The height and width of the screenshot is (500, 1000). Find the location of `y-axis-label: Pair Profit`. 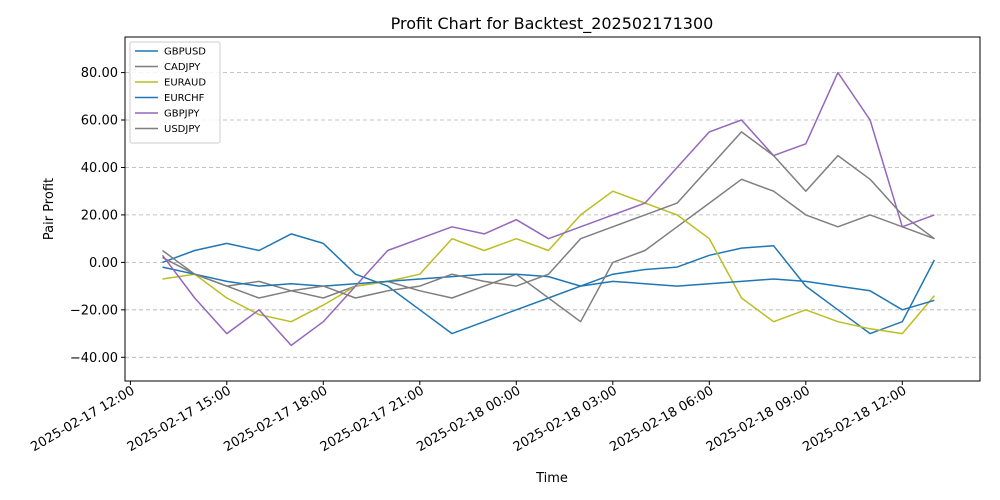

y-axis-label: Pair Profit is located at coordinates (49, 209).